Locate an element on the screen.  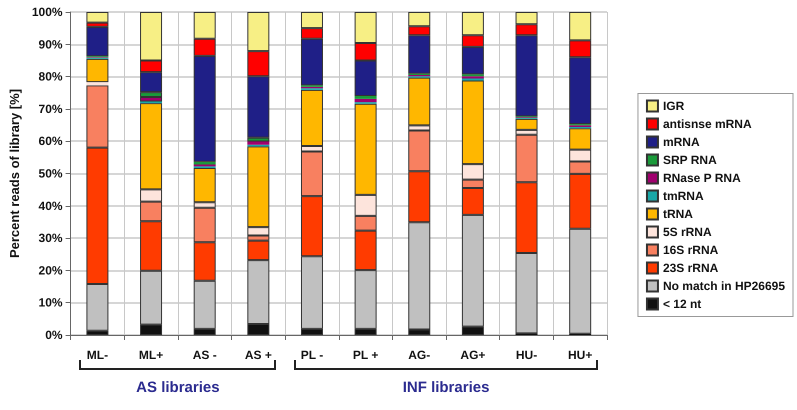
y-tick-label: 90% is located at coordinates (50, 44).